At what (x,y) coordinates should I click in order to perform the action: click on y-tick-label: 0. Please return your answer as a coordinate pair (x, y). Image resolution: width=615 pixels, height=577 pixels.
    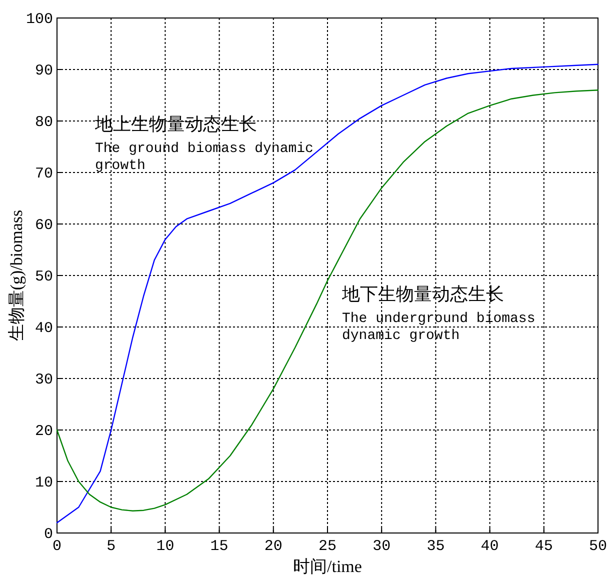
    Looking at the image, I should click on (48, 534).